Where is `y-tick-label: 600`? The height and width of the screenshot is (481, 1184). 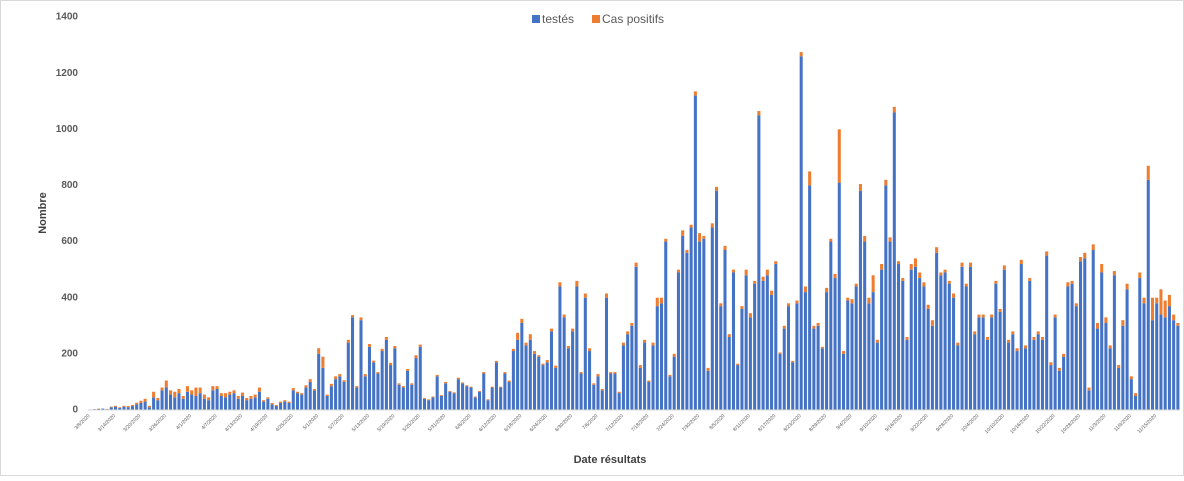
y-tick-label: 600 is located at coordinates (69, 241).